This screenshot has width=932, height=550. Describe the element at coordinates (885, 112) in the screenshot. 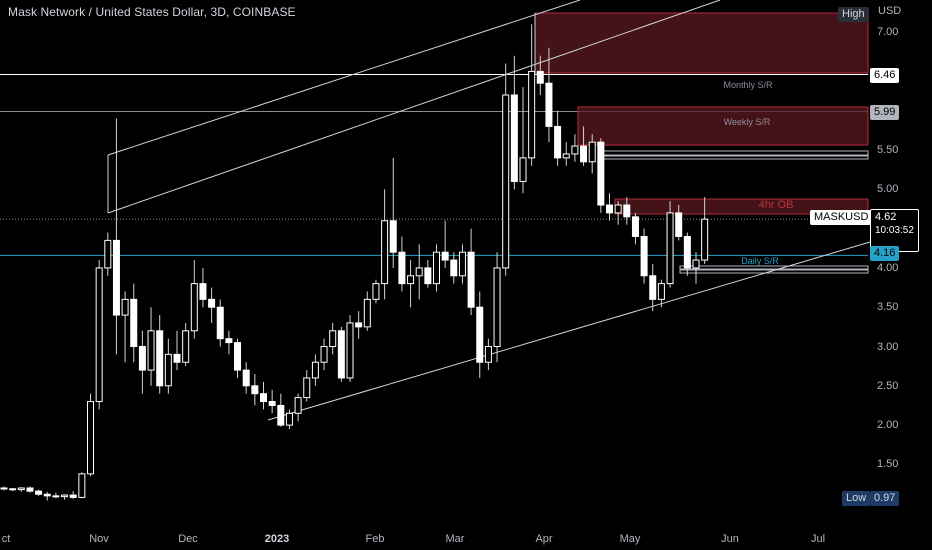

I see `weekly-level-tag: 5.99` at that location.